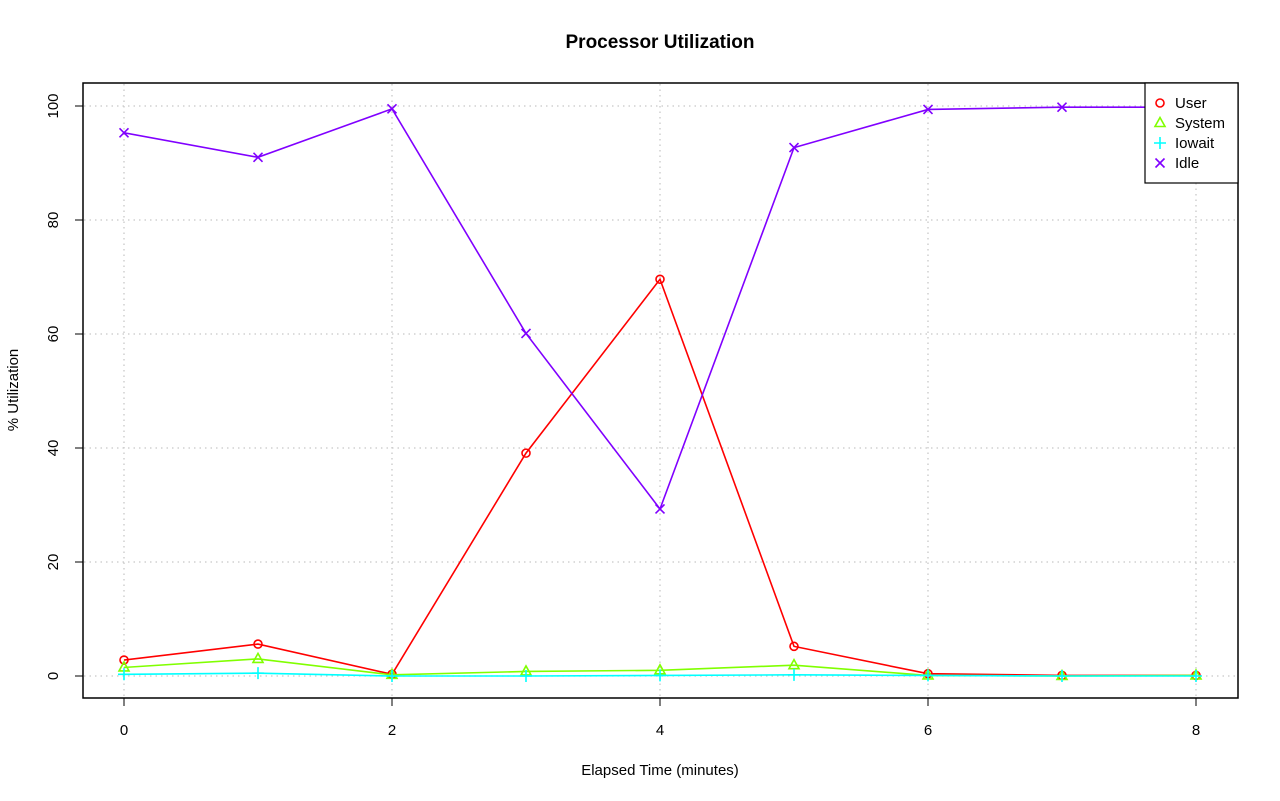 The width and height of the screenshot is (1280, 801). What do you see at coordinates (1160, 143) in the screenshot?
I see `legend-marker-iowait` at bounding box center [1160, 143].